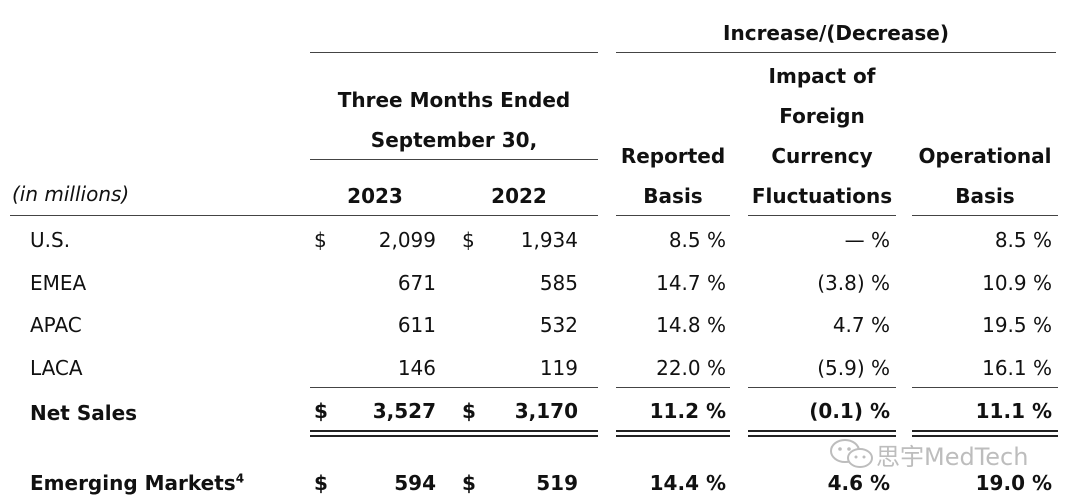 The image size is (1080, 501). What do you see at coordinates (321, 411) in the screenshot?
I see `net-sales-dollar-2023: $` at bounding box center [321, 411].